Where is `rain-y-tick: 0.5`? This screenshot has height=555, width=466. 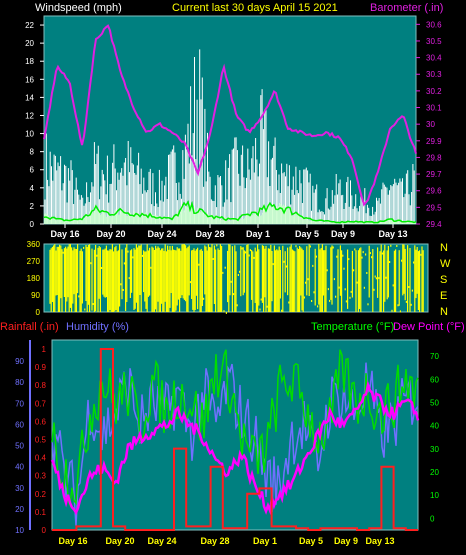 rain-y-tick: 0.5 is located at coordinates (41, 440).